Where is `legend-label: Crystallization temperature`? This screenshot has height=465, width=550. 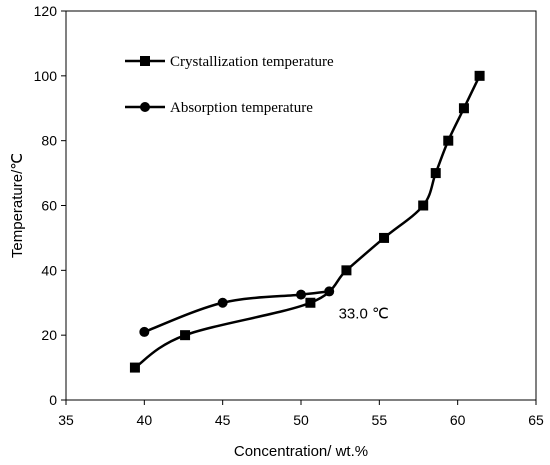
legend-label: Crystallization temperature is located at coordinates (252, 62).